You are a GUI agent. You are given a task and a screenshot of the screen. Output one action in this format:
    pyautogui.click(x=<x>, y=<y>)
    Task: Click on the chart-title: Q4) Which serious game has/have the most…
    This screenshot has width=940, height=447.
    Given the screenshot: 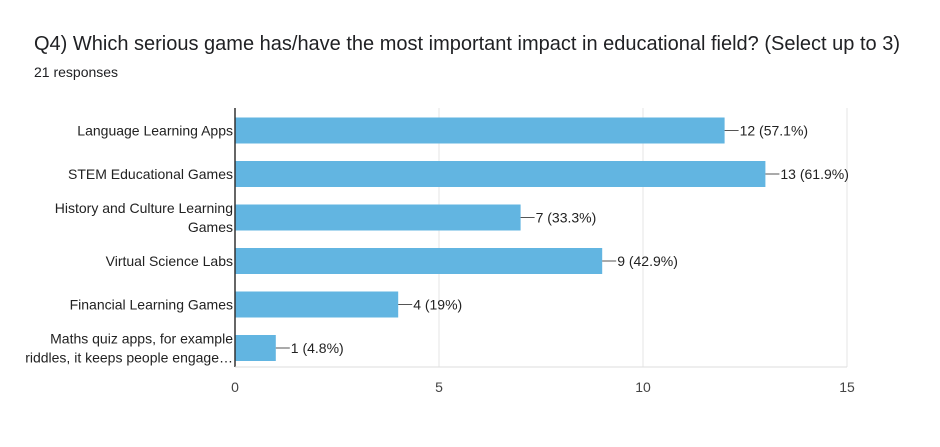 What is the action you would take?
    pyautogui.click(x=467, y=44)
    